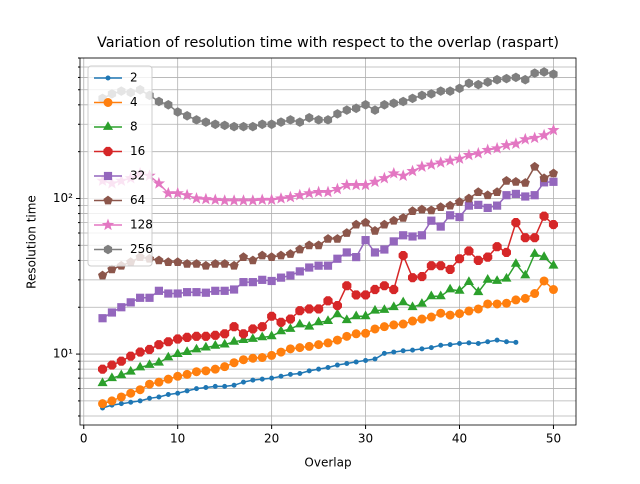 The width and height of the screenshot is (640, 484). What do you see at coordinates (120, 166) in the screenshot?
I see `legend-box` at bounding box center [120, 166].